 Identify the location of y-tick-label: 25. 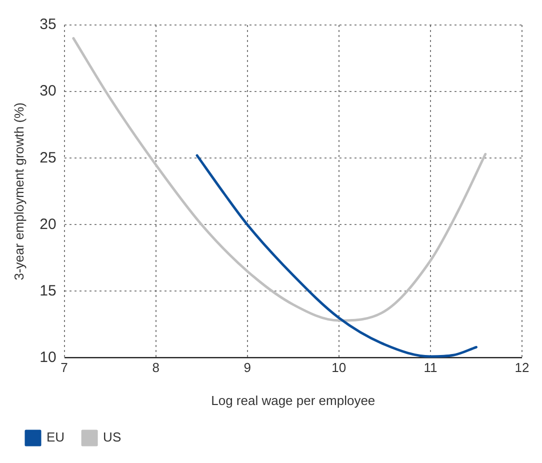
(48, 157).